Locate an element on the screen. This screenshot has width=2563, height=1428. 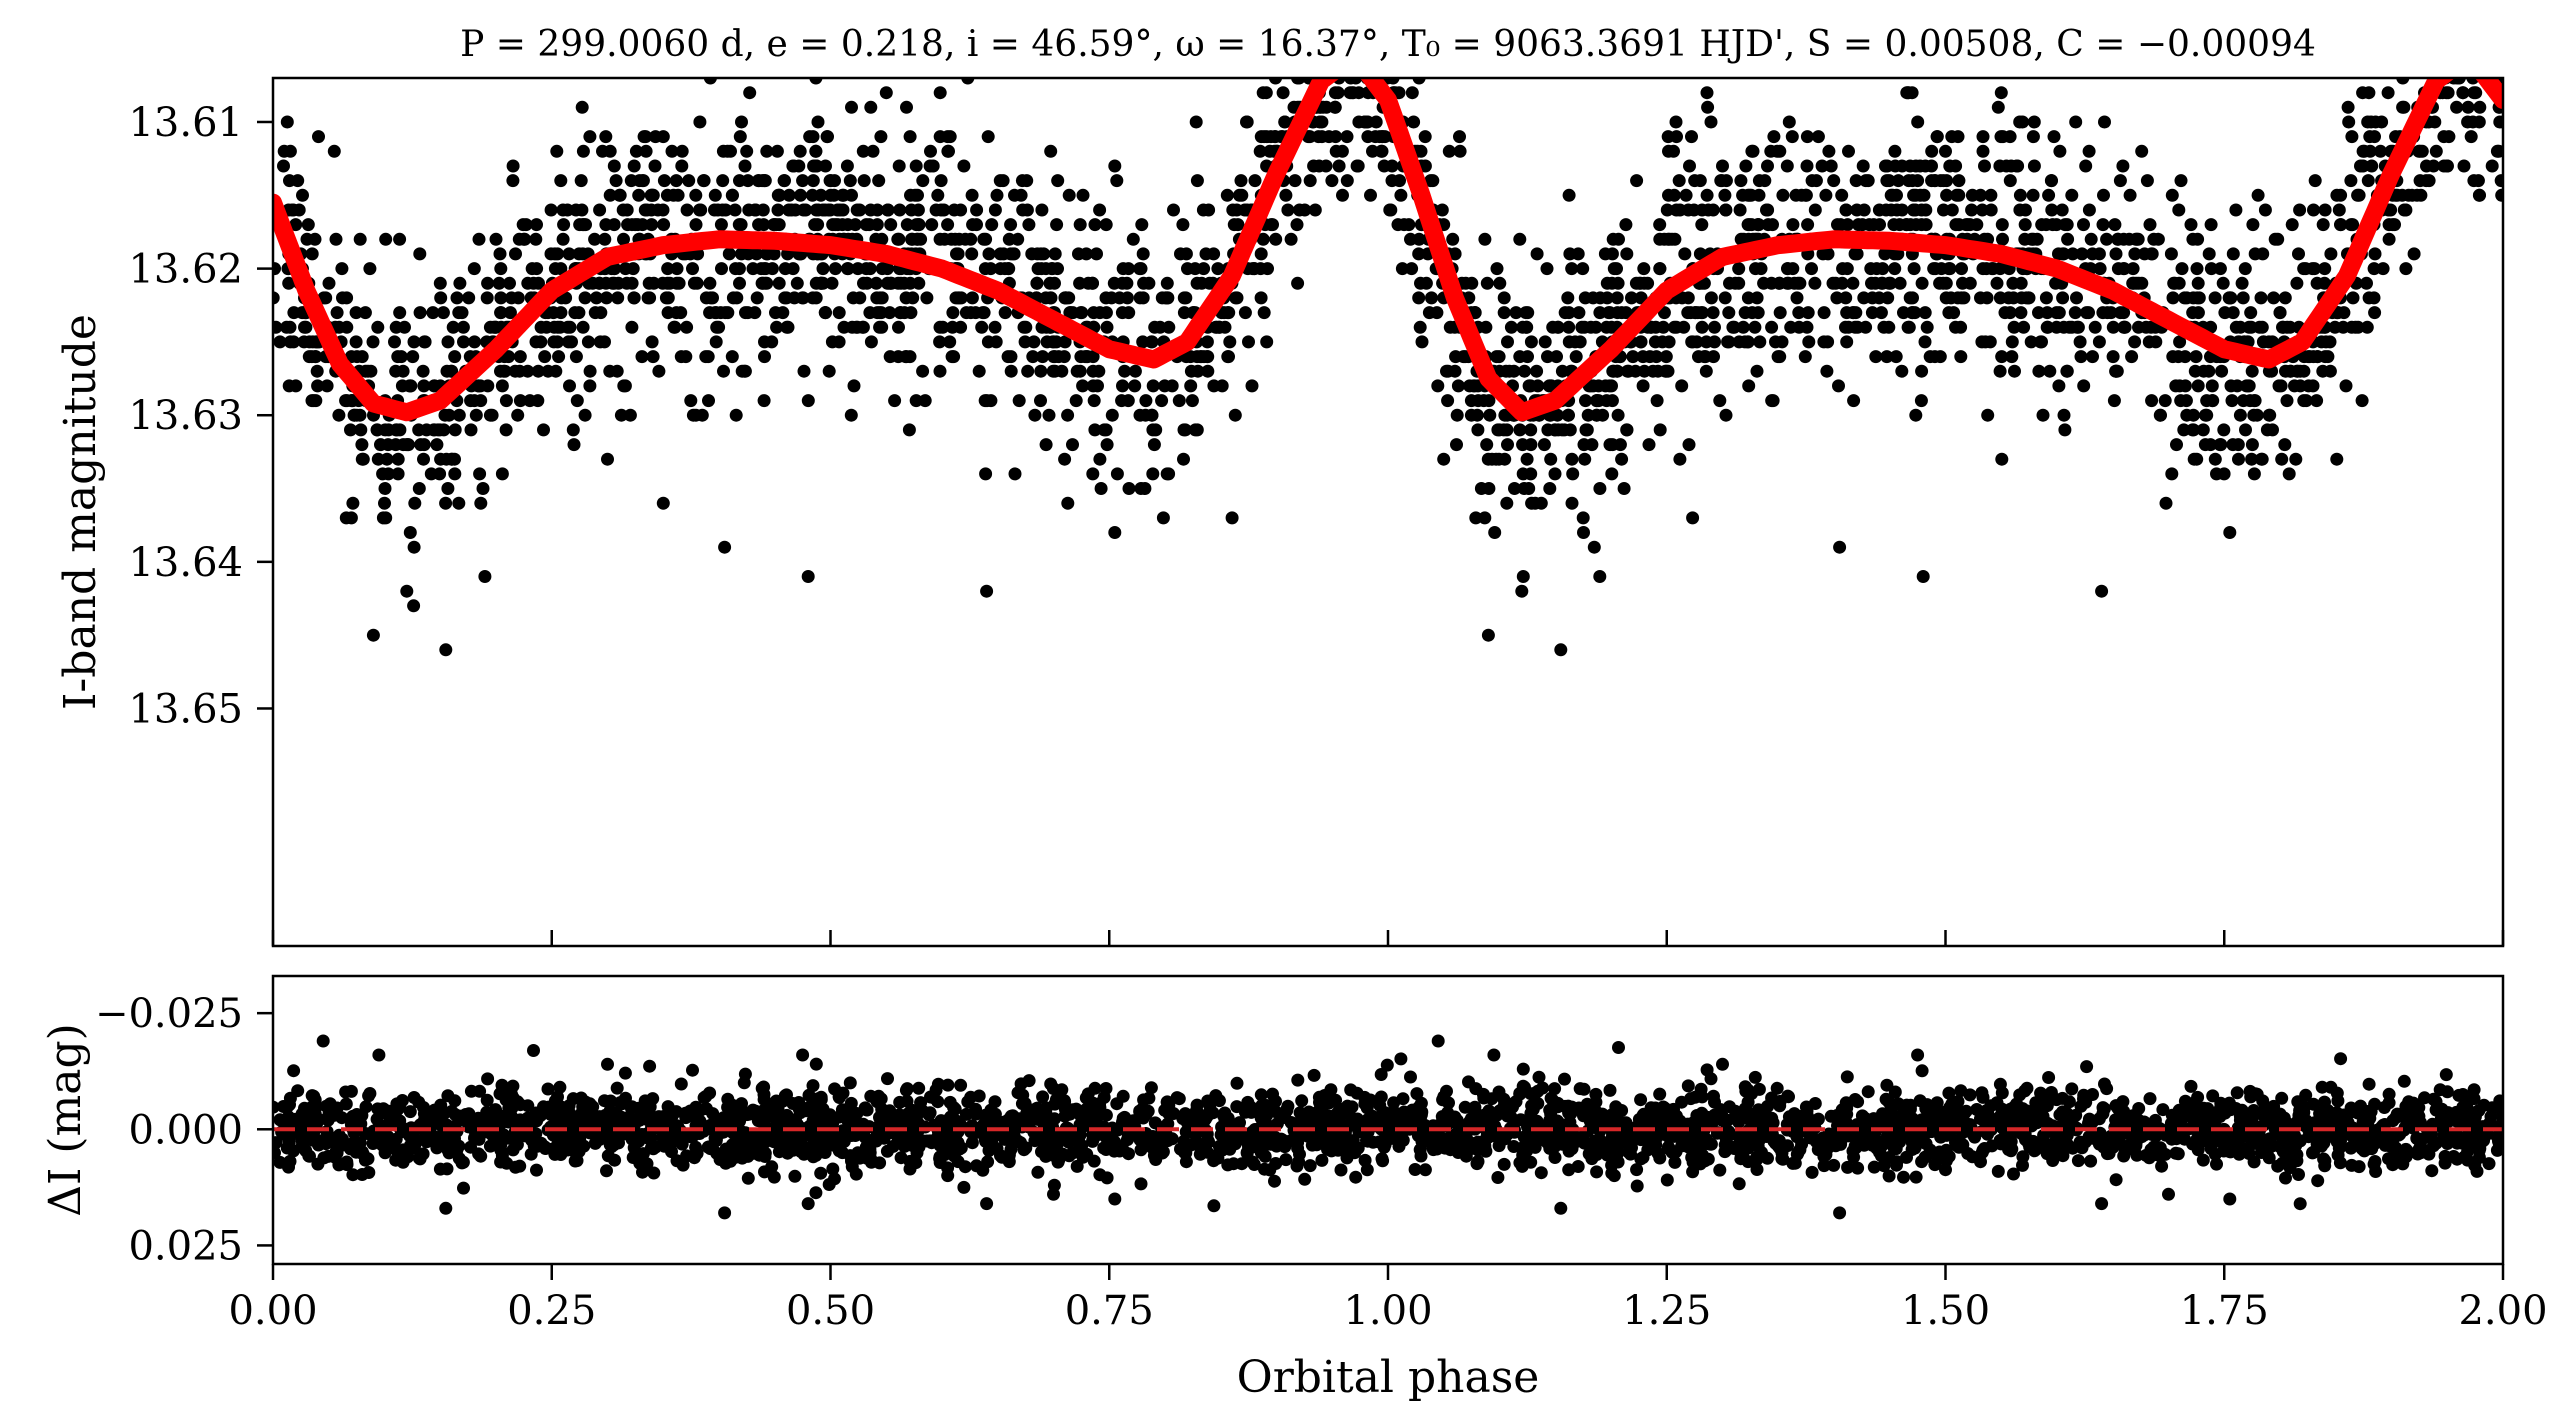
y-tick-label: 13.61 is located at coordinates (185, 123).